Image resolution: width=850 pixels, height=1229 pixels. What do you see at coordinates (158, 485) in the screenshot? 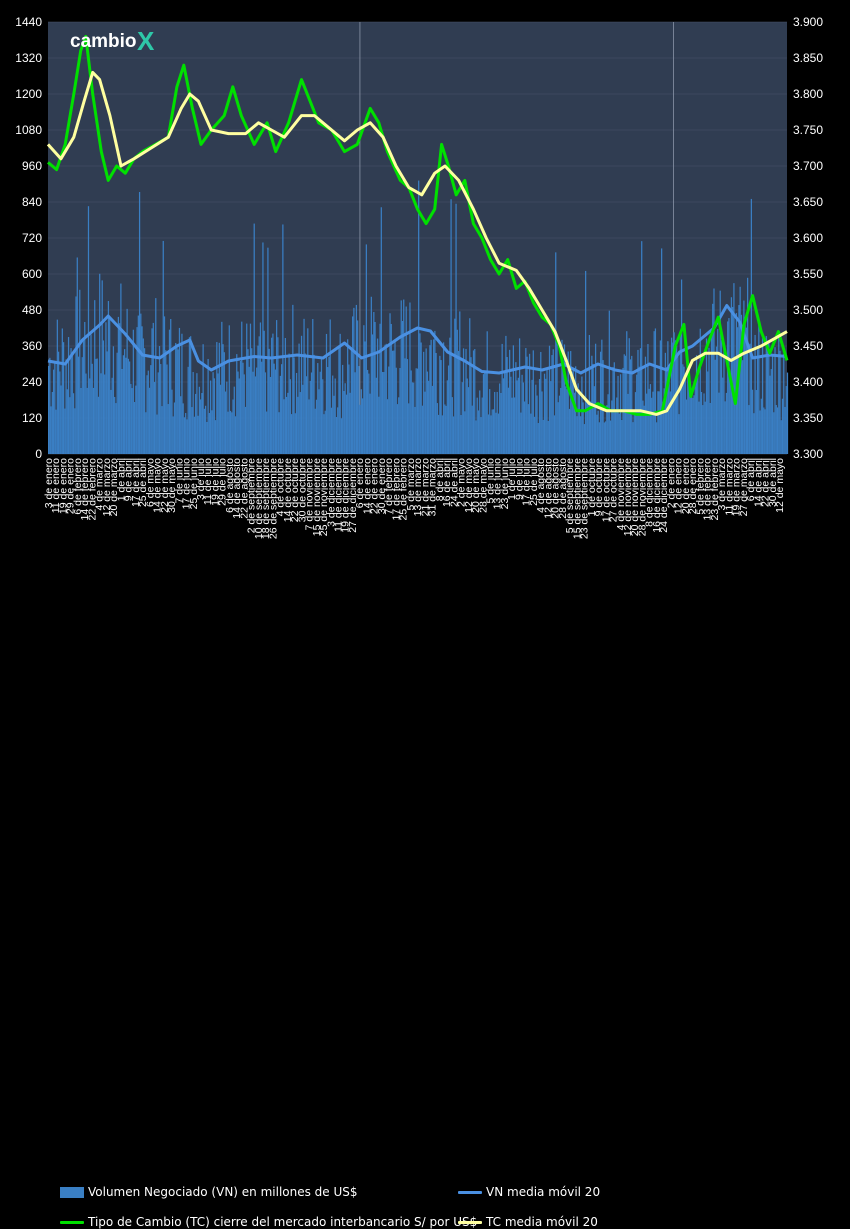
I see `x-tick-label: 14 de mayo` at bounding box center [158, 485].